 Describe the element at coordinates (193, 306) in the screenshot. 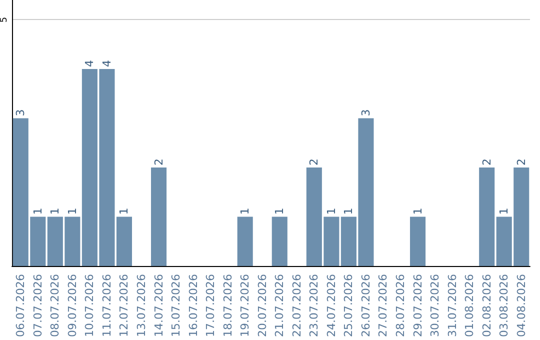

I see `x-tick-label: 16.07.2026` at that location.